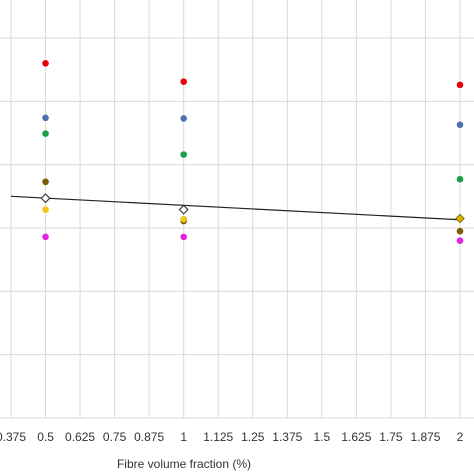  Describe the element at coordinates (356, 437) in the screenshot. I see `x-tick-label: 1.625` at that location.